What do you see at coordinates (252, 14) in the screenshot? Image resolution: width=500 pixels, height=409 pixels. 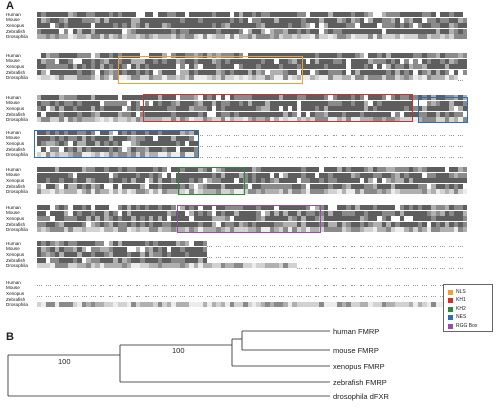 I see `alignment-row` at bounding box center [252, 14].